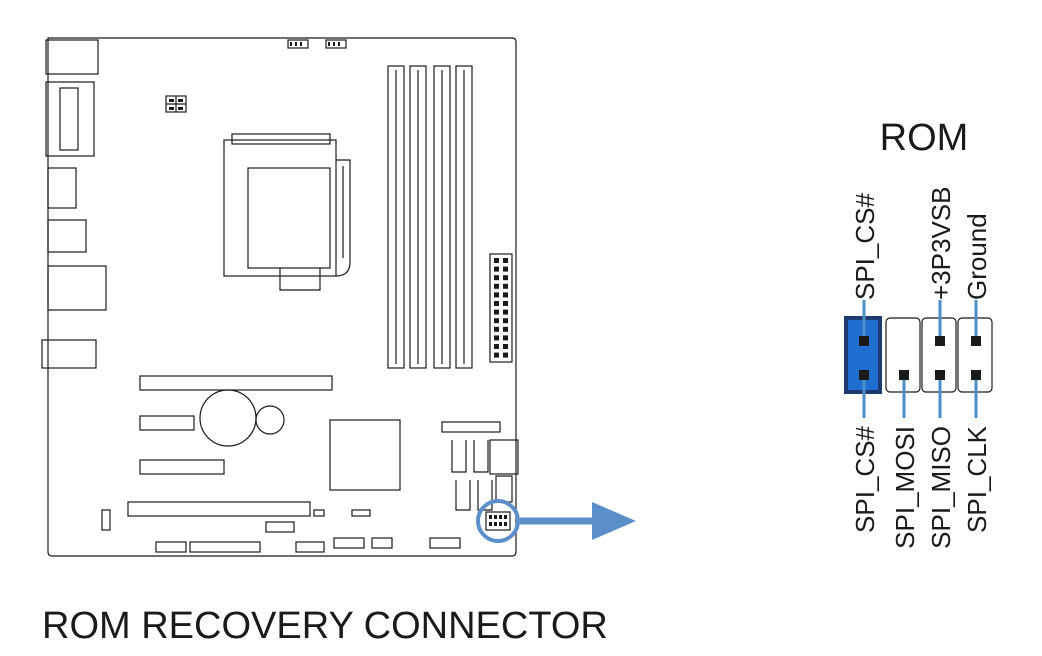  Describe the element at coordinates (977, 479) in the screenshot. I see `bottom-pin-label: SPI_CLK` at that location.